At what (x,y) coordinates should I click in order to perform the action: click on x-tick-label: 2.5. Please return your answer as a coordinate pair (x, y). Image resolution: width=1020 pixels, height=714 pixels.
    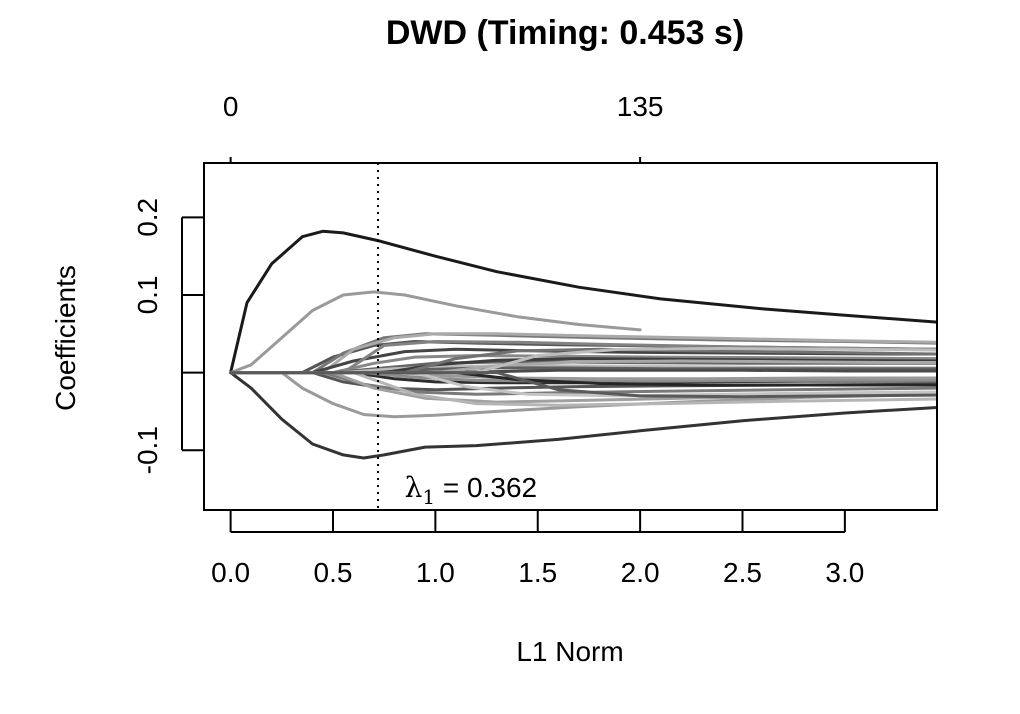
    Looking at the image, I should click on (742, 572).